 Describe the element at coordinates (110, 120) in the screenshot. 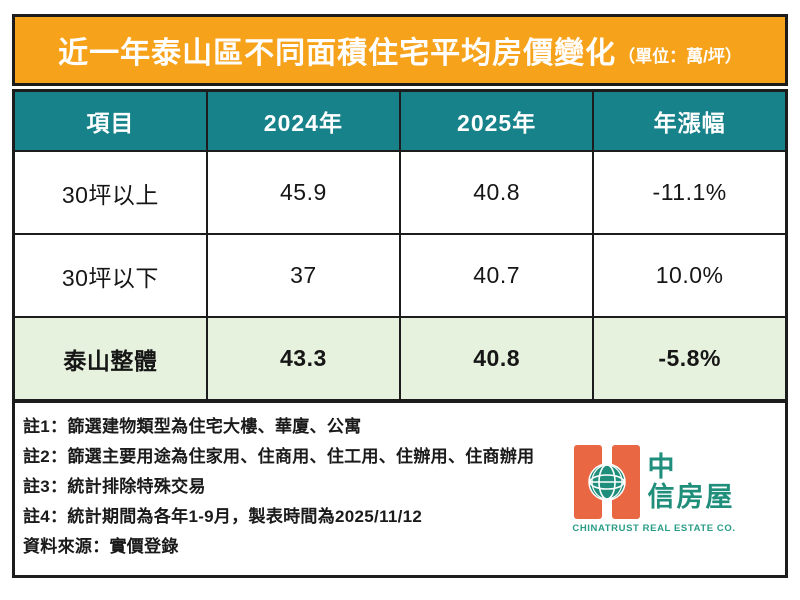

I see `header-item: 項目` at that location.